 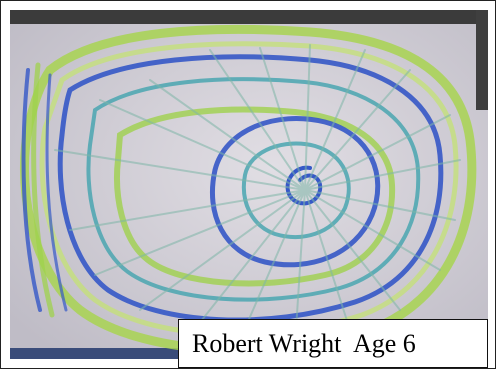 I want to click on inner-blue-ring, so click(x=295, y=192).